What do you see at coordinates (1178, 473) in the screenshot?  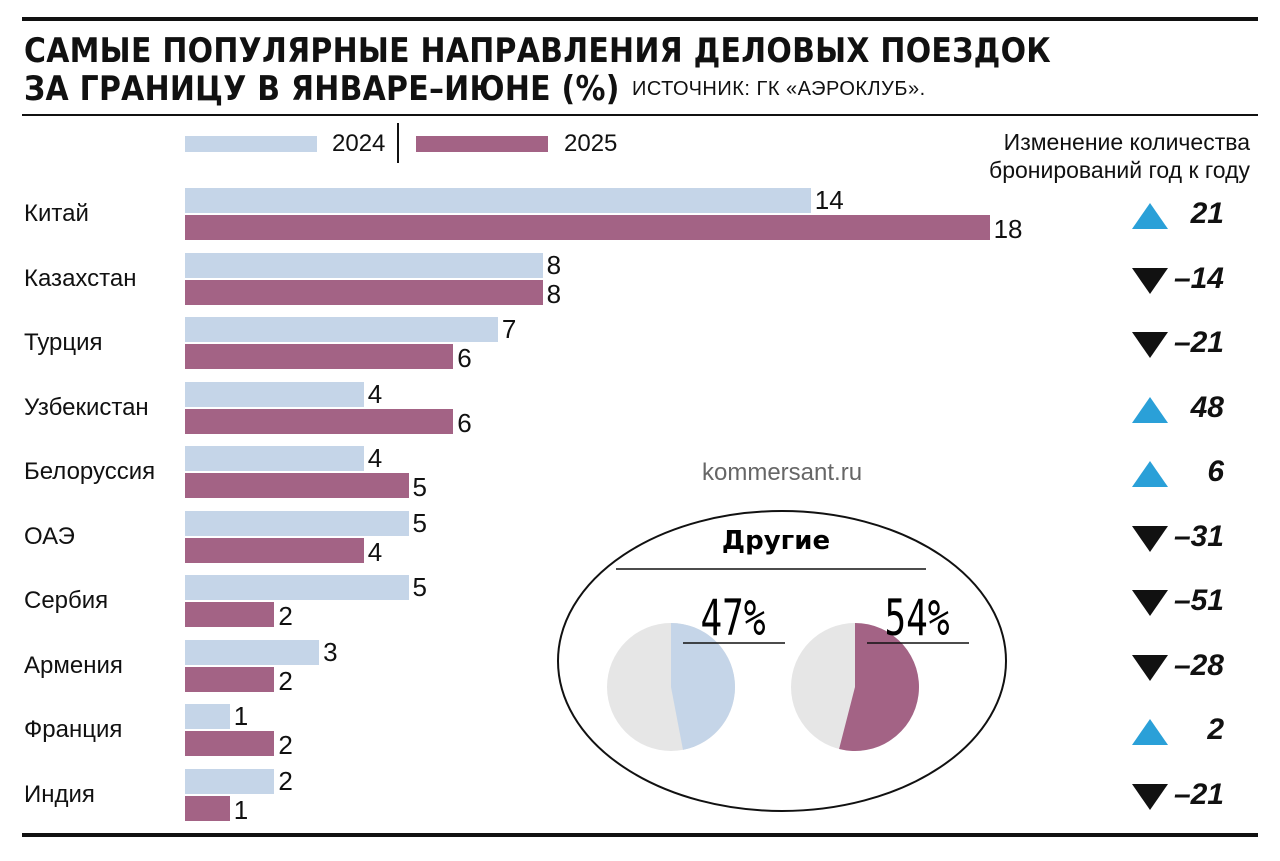 I see `change-indicator: 6` at bounding box center [1178, 473].